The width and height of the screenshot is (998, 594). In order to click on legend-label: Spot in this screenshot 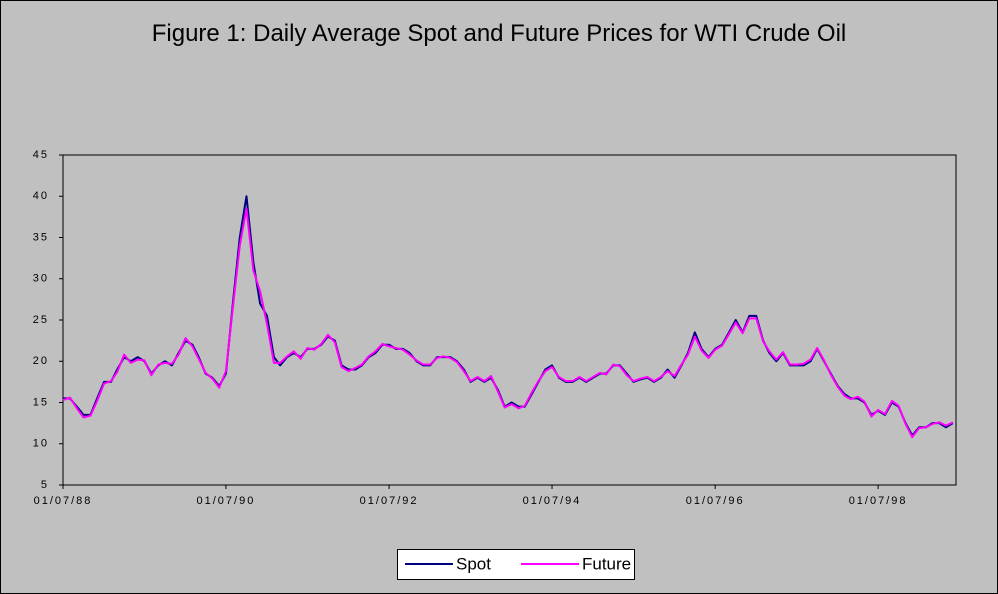, I will do `click(473, 563)`.